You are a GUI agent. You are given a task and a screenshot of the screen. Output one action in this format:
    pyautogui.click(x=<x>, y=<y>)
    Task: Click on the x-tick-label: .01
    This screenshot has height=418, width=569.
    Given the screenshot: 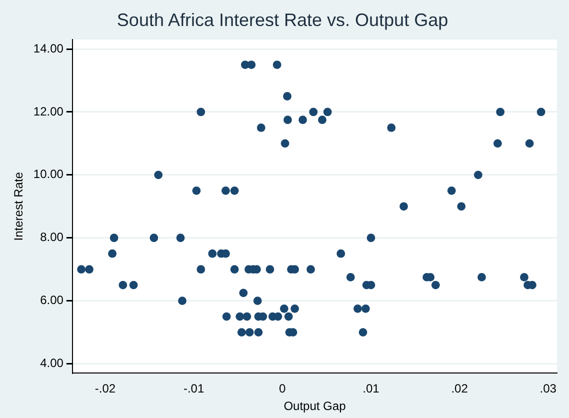 What is the action you would take?
    pyautogui.click(x=371, y=389)
    